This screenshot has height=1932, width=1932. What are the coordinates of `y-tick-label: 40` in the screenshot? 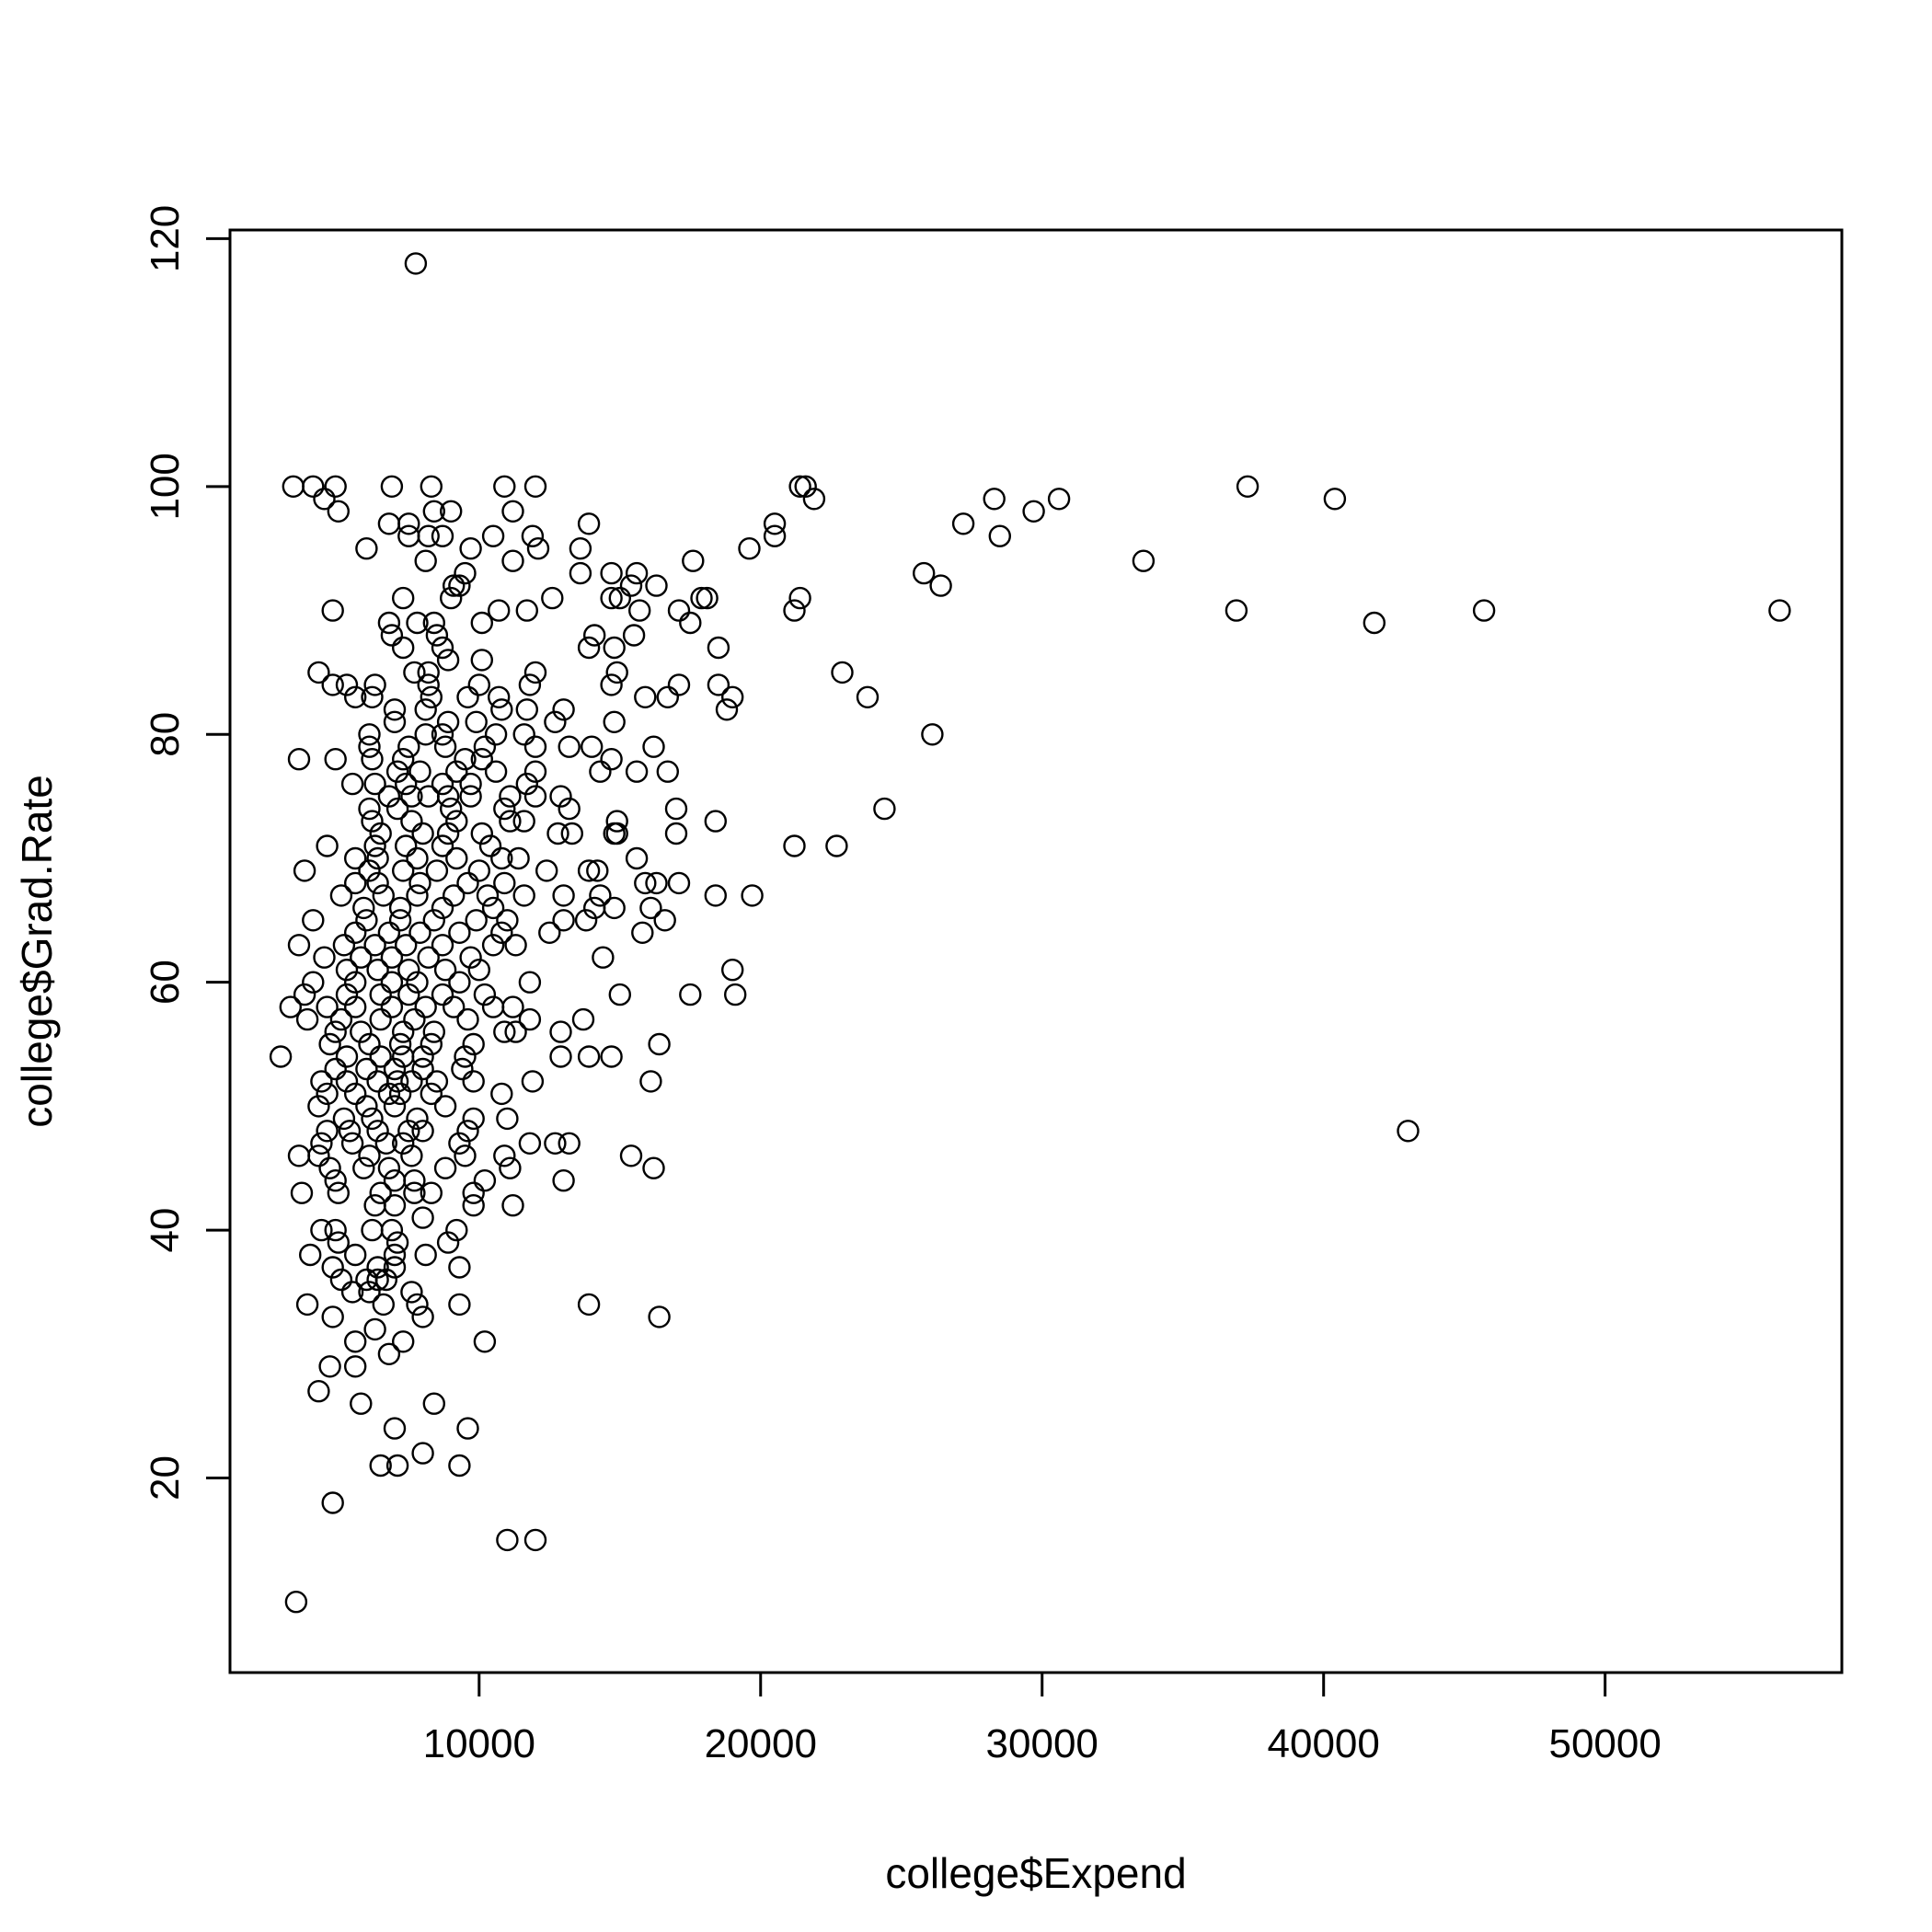 It's located at (165, 1230).